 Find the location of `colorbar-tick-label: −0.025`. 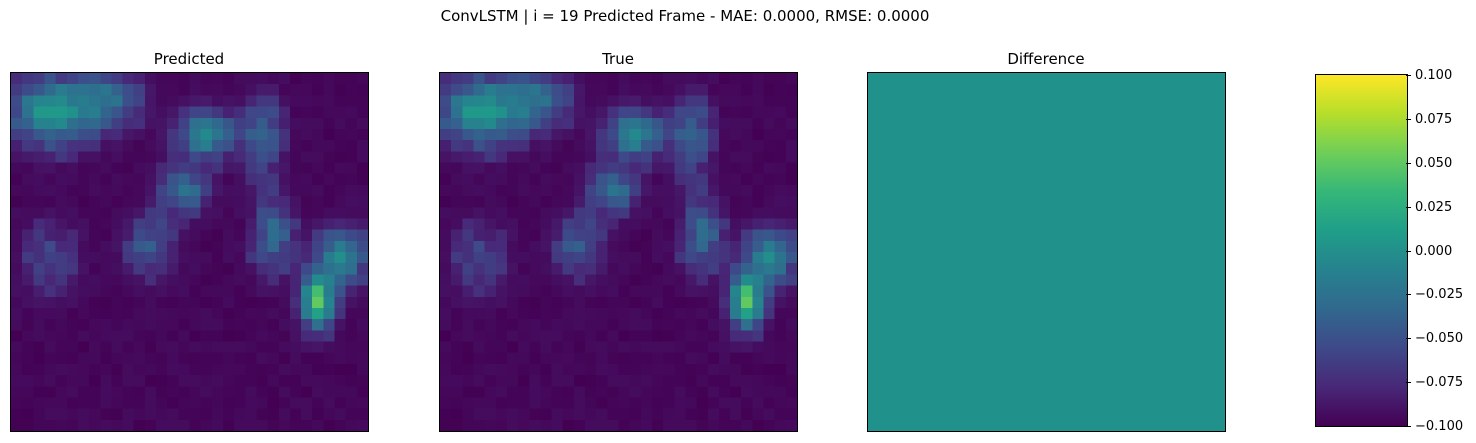

colorbar-tick-label: −0.025 is located at coordinates (1439, 295).